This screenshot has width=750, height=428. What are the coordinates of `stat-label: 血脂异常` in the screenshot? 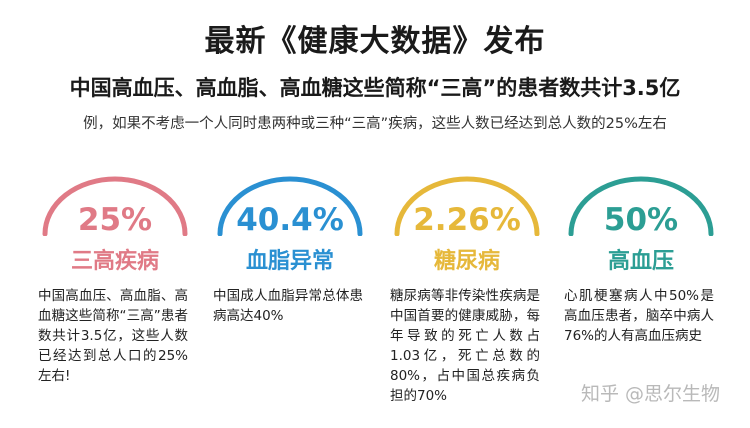 It's located at (289, 261).